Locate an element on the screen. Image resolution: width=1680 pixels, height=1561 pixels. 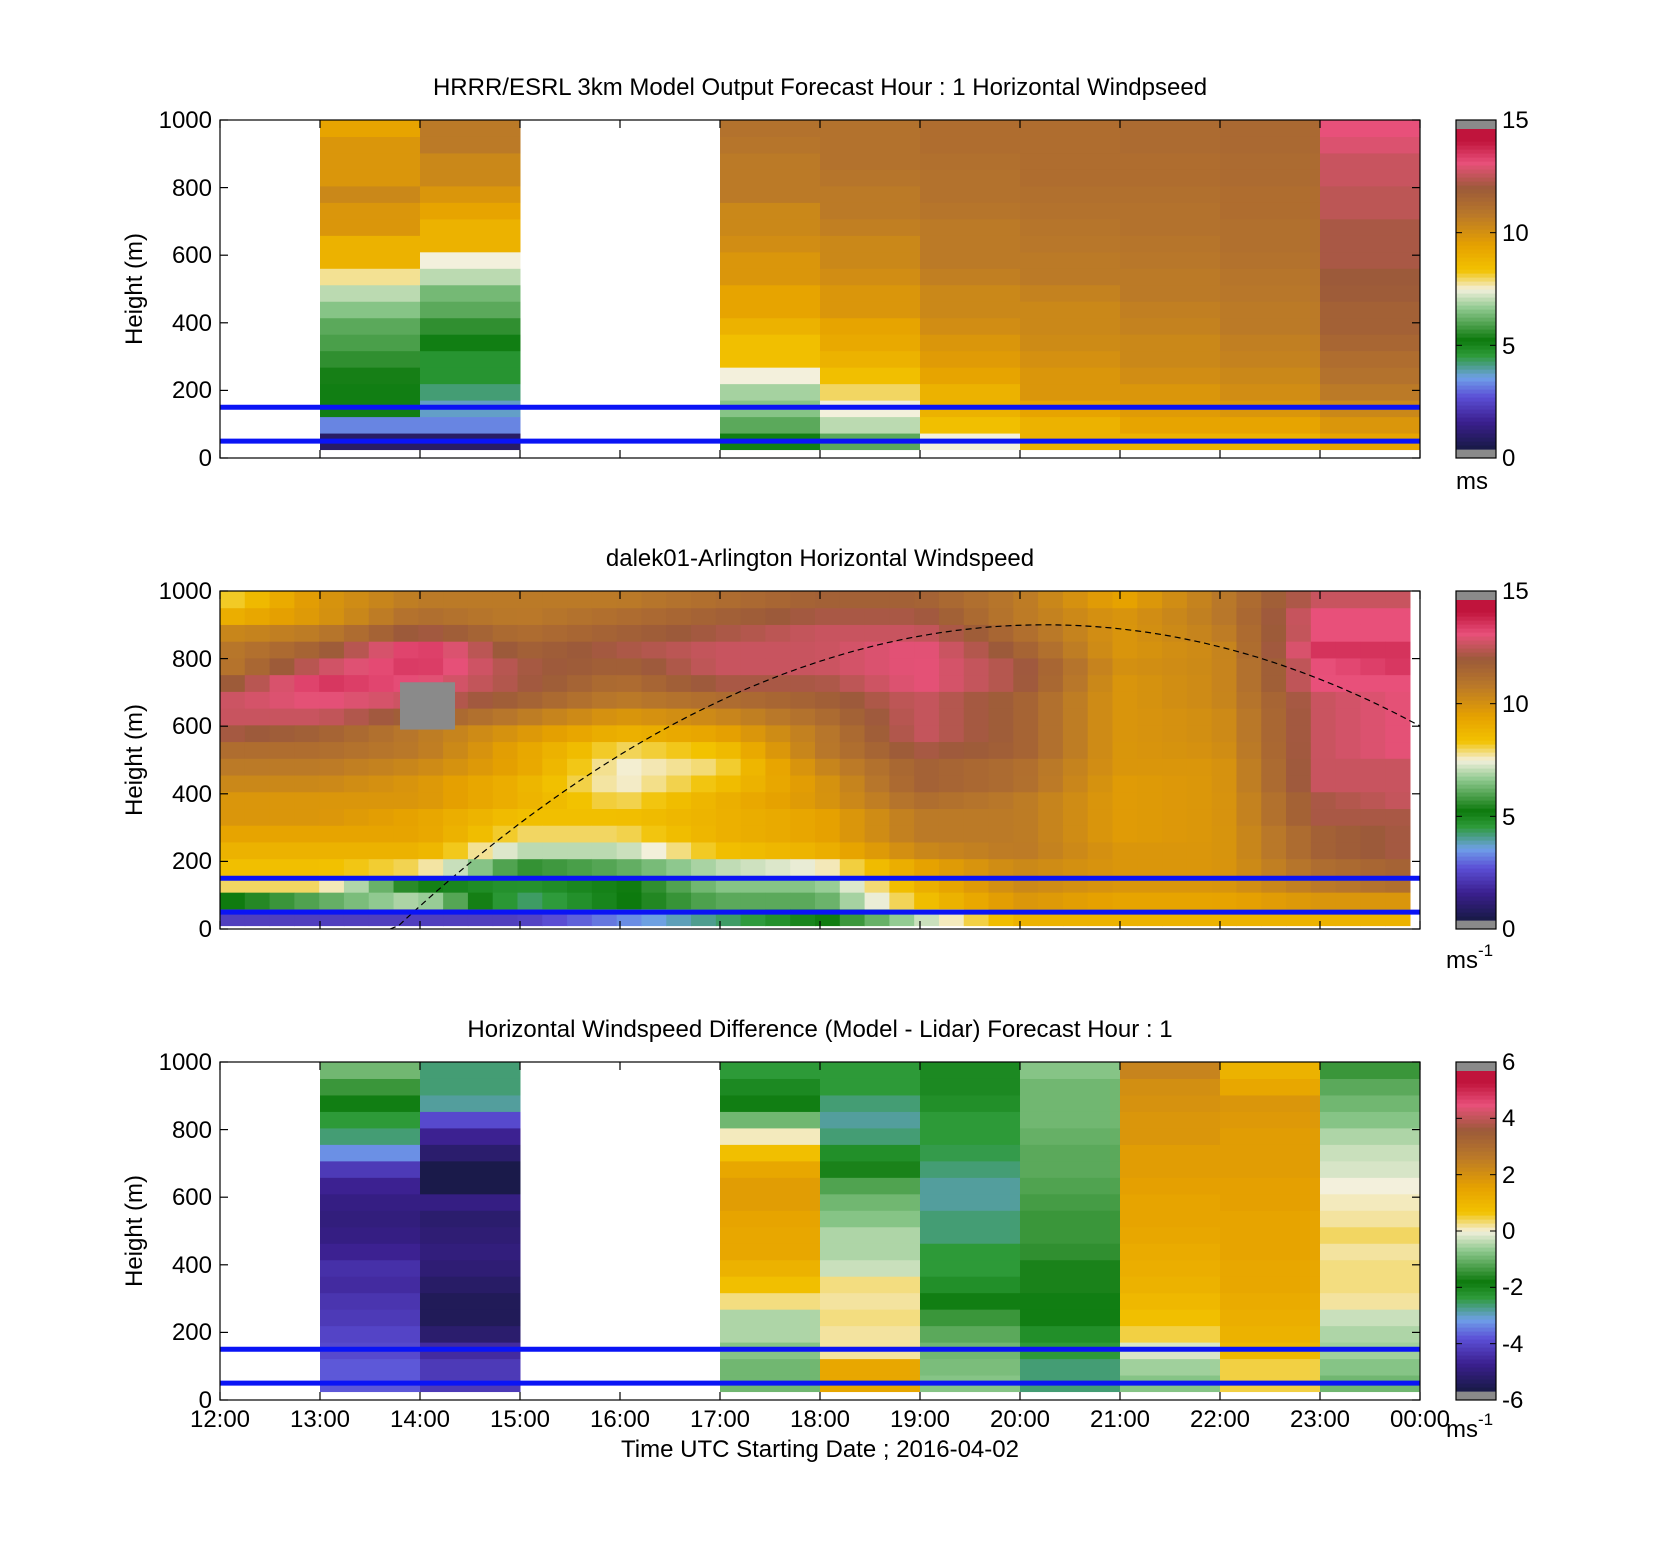
colorbar-tick-label: 0 is located at coordinates (1508, 929).